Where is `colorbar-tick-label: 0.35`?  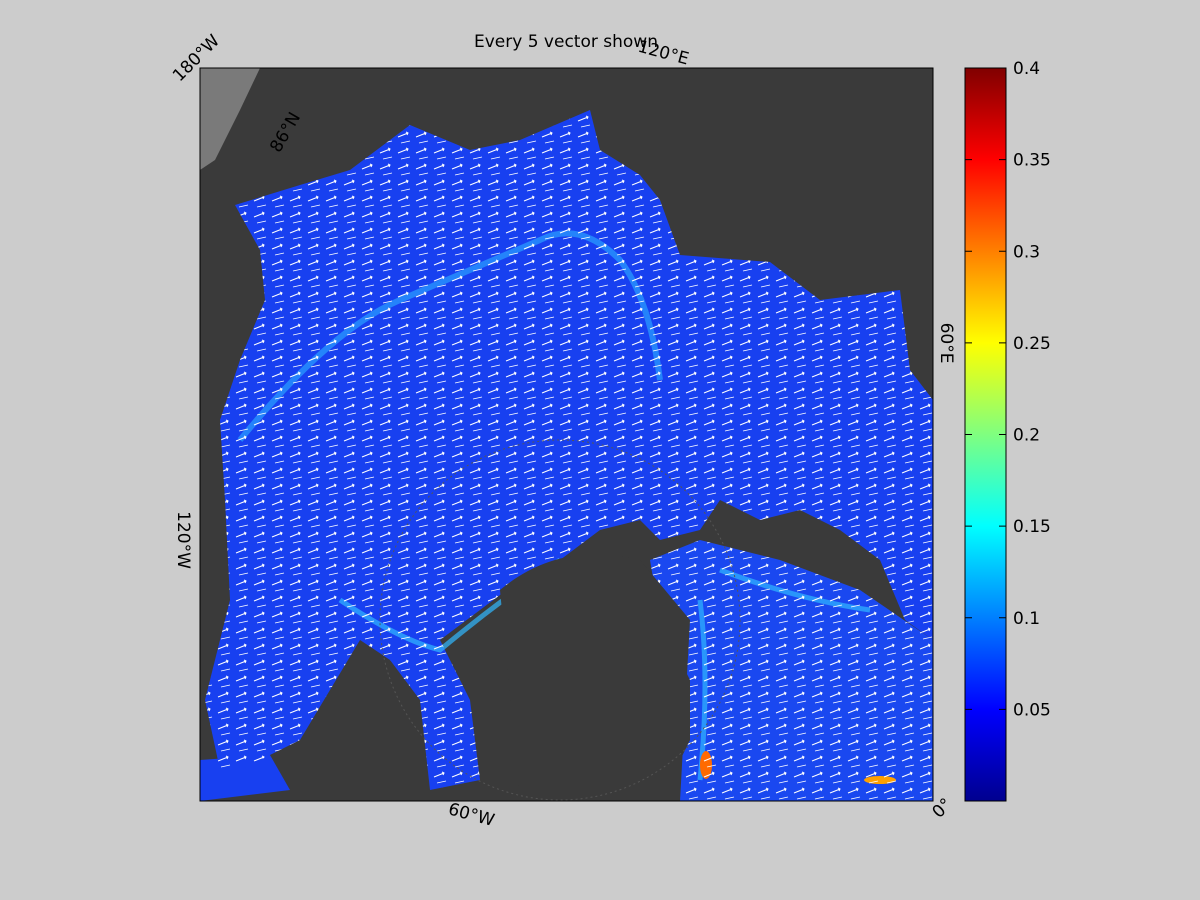
colorbar-tick-label: 0.35 is located at coordinates (1032, 161).